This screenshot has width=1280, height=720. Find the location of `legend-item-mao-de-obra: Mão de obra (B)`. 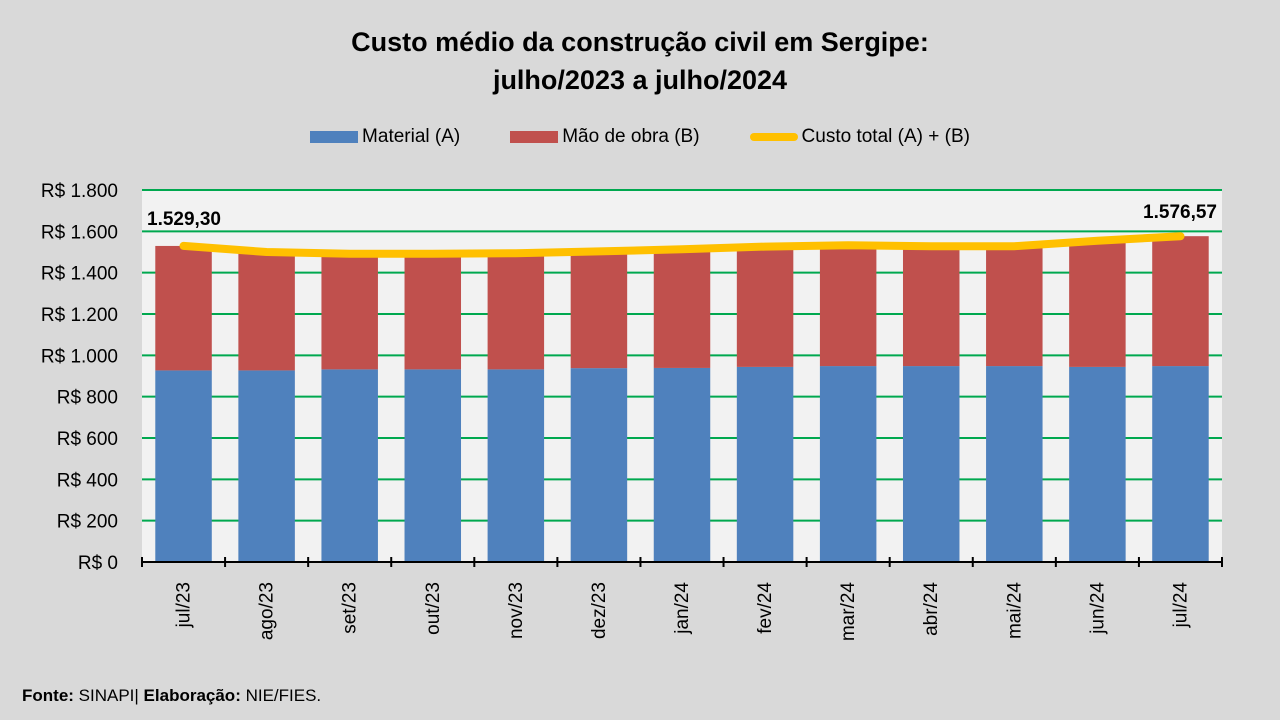

legend-item-mao-de-obra: Mão de obra (B) is located at coordinates (605, 137).